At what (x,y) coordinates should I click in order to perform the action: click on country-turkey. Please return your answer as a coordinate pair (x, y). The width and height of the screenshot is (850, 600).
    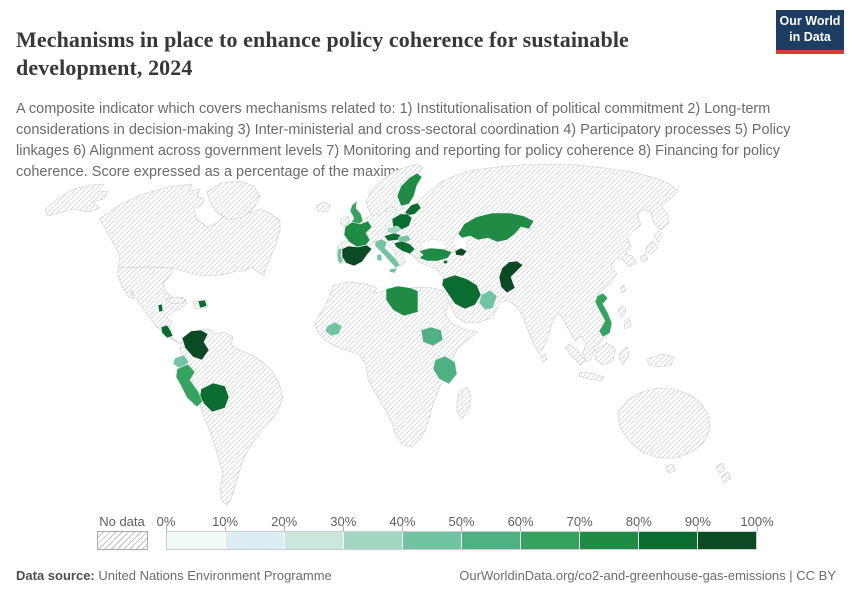
    Looking at the image, I should click on (435, 254).